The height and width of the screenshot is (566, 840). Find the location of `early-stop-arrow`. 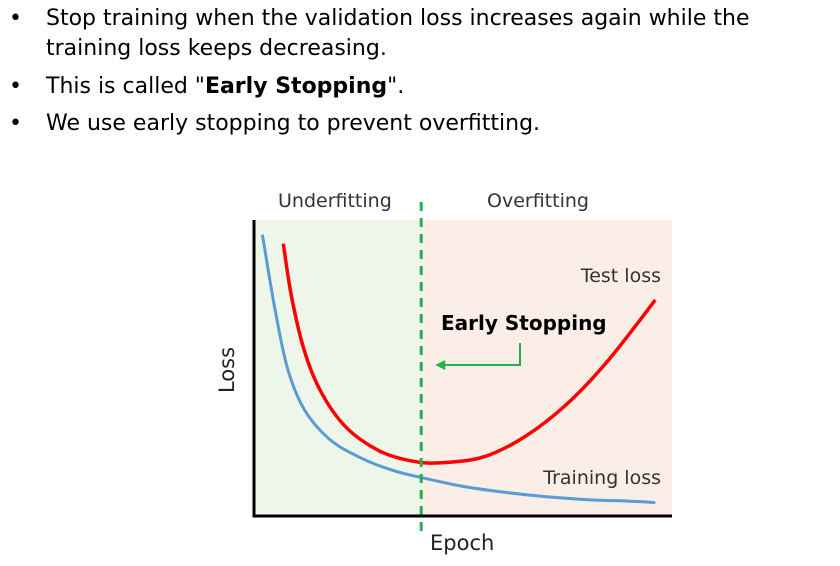

early-stop-arrow is located at coordinates (482, 354).